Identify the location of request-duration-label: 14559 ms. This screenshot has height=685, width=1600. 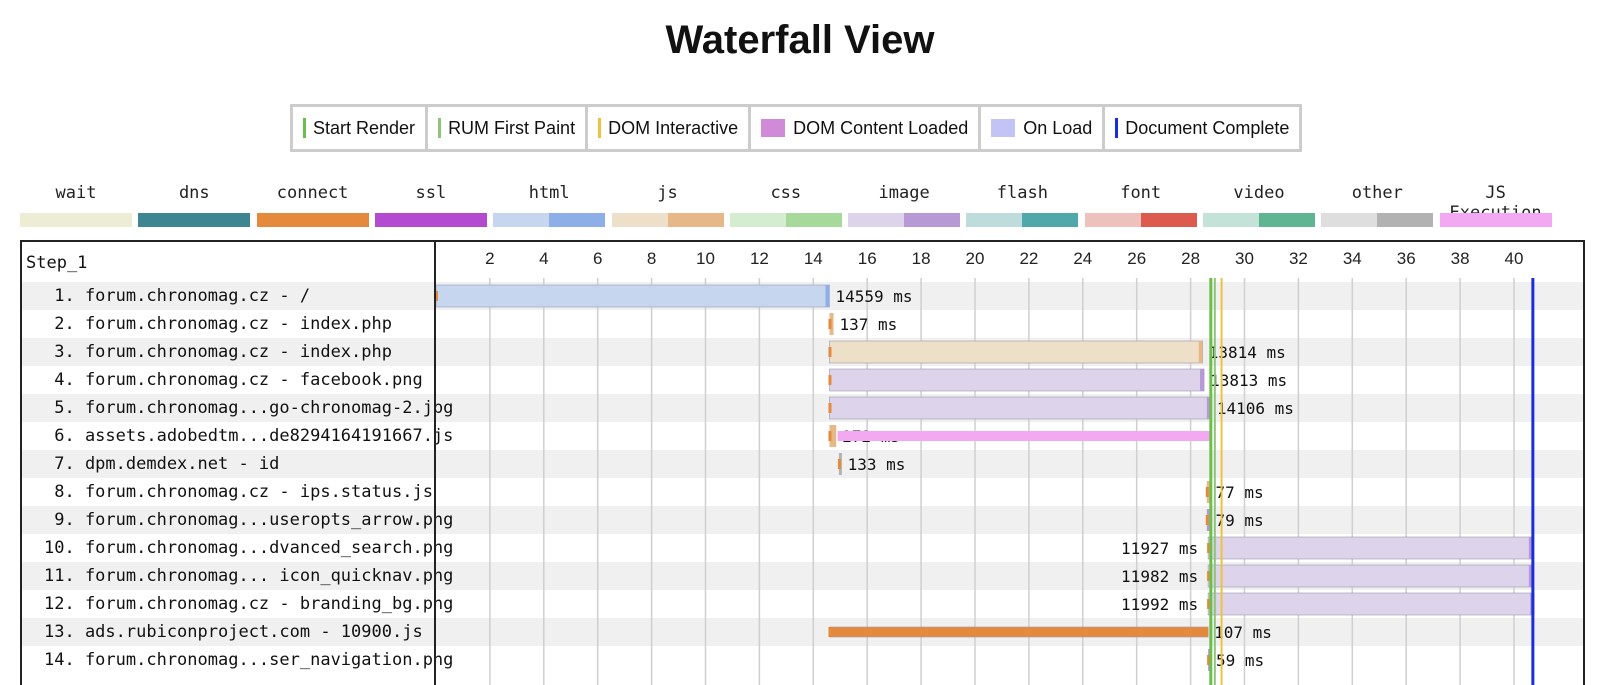
(873, 296).